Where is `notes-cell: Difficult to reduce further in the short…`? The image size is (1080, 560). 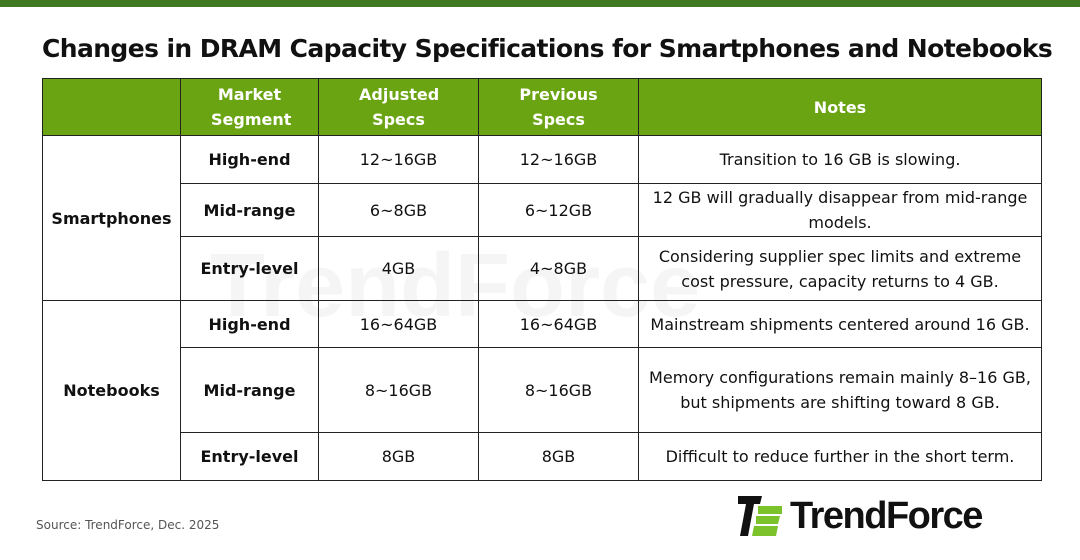 notes-cell: Difficult to reduce further in the short… is located at coordinates (840, 456).